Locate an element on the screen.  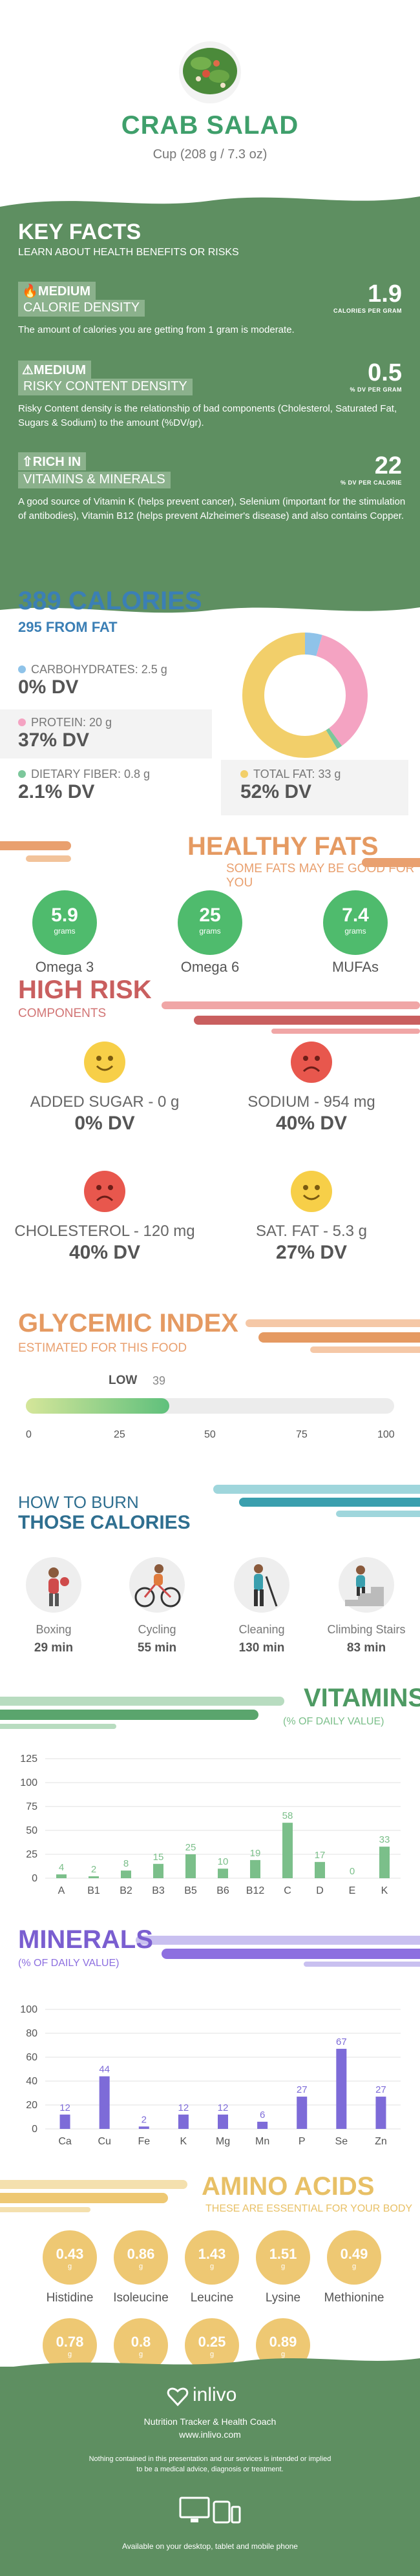
stairs-time: 83 min is located at coordinates (366, 1648).